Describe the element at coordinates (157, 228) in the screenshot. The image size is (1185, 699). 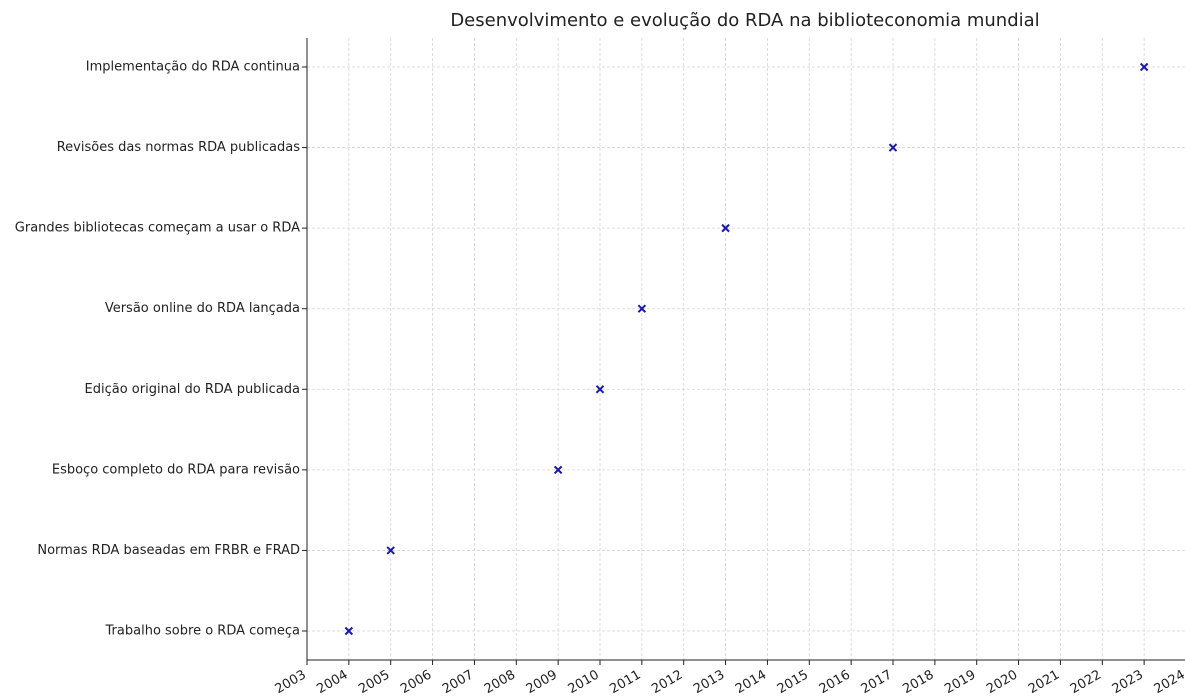
I see `y-tick-label: Grandes bibliotecas começam a usar o RDA` at that location.